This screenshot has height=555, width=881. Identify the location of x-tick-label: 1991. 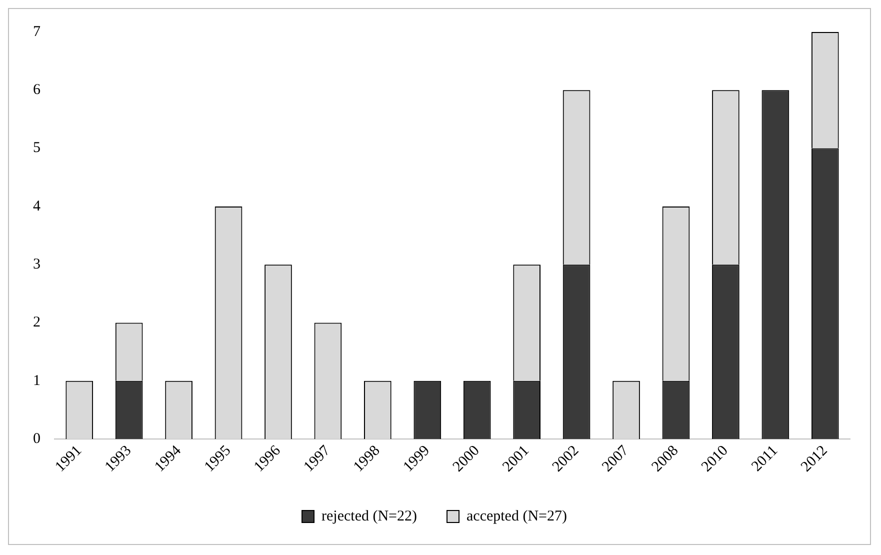
(68, 459).